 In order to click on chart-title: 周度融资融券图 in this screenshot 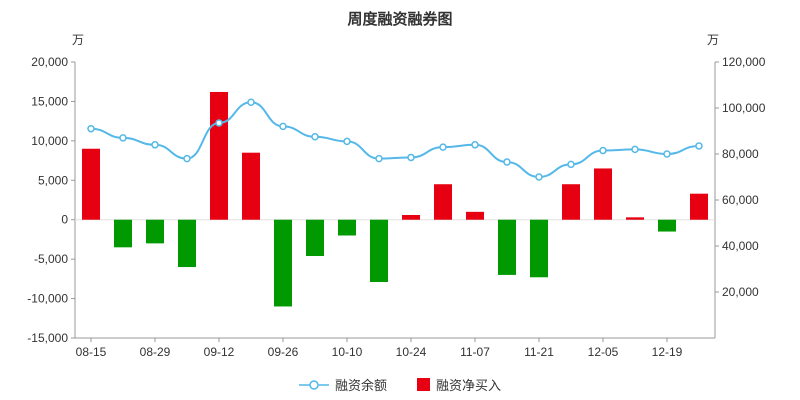, I will do `click(400, 19)`.